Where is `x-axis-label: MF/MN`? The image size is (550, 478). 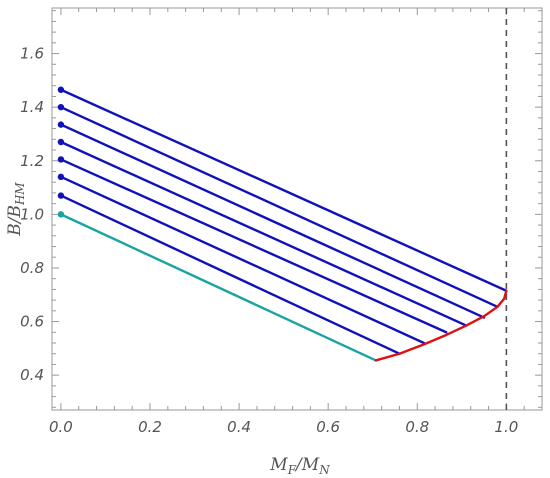
x-axis-label: MF/MN is located at coordinates (299, 466).